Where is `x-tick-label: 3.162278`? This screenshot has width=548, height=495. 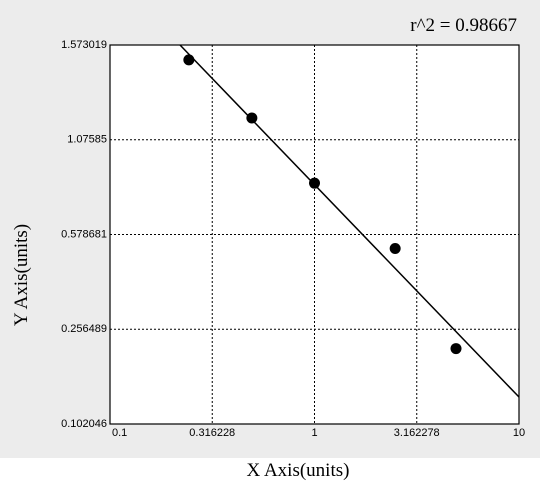 x-tick-label: 3.162278 is located at coordinates (417, 433).